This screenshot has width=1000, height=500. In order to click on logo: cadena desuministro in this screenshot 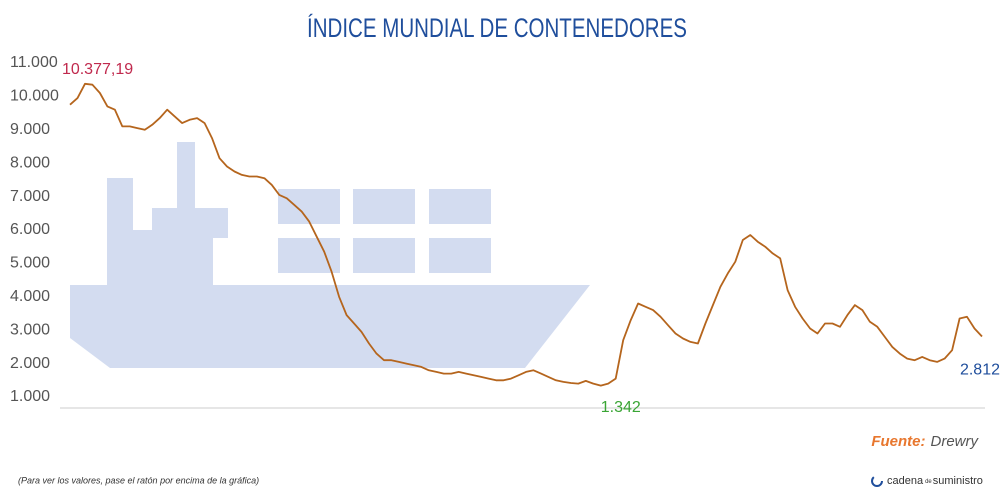, I will do `click(927, 481)`.